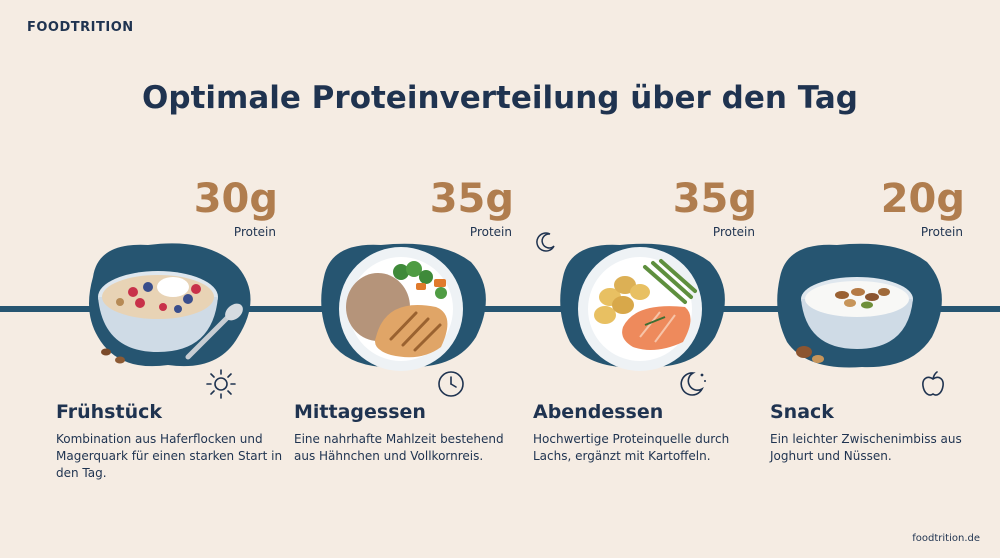  What do you see at coordinates (933, 383) in the screenshot?
I see `apple-icon` at bounding box center [933, 383].